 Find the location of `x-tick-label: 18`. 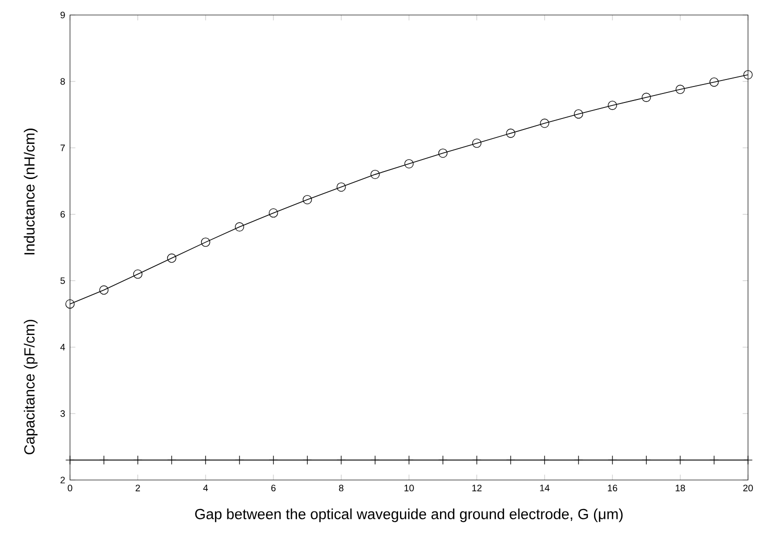

x-tick-label: 18 is located at coordinates (680, 488).